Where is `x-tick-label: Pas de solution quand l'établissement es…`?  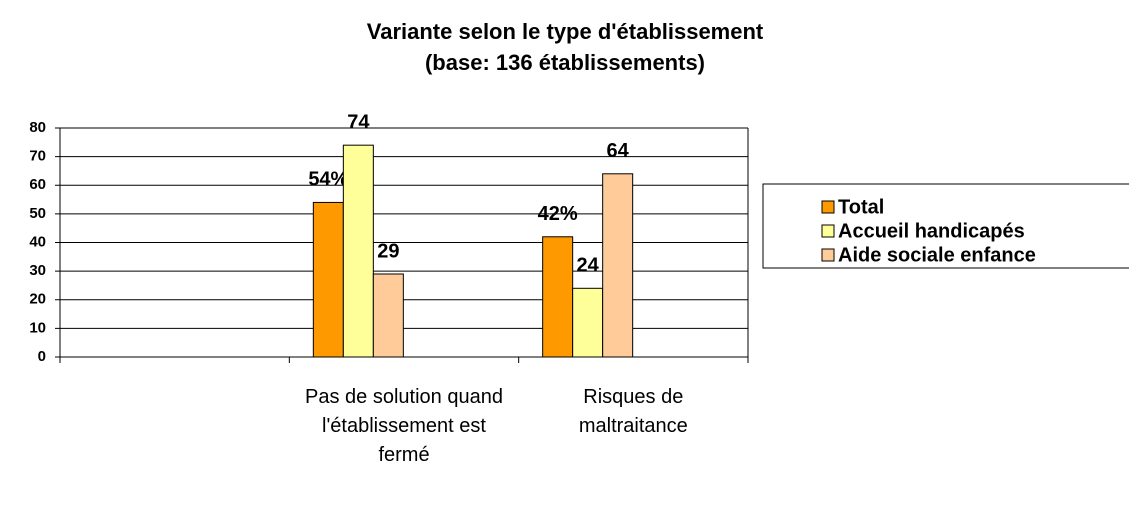 x-tick-label: Pas de solution quand l'établissement es… is located at coordinates (404, 426).